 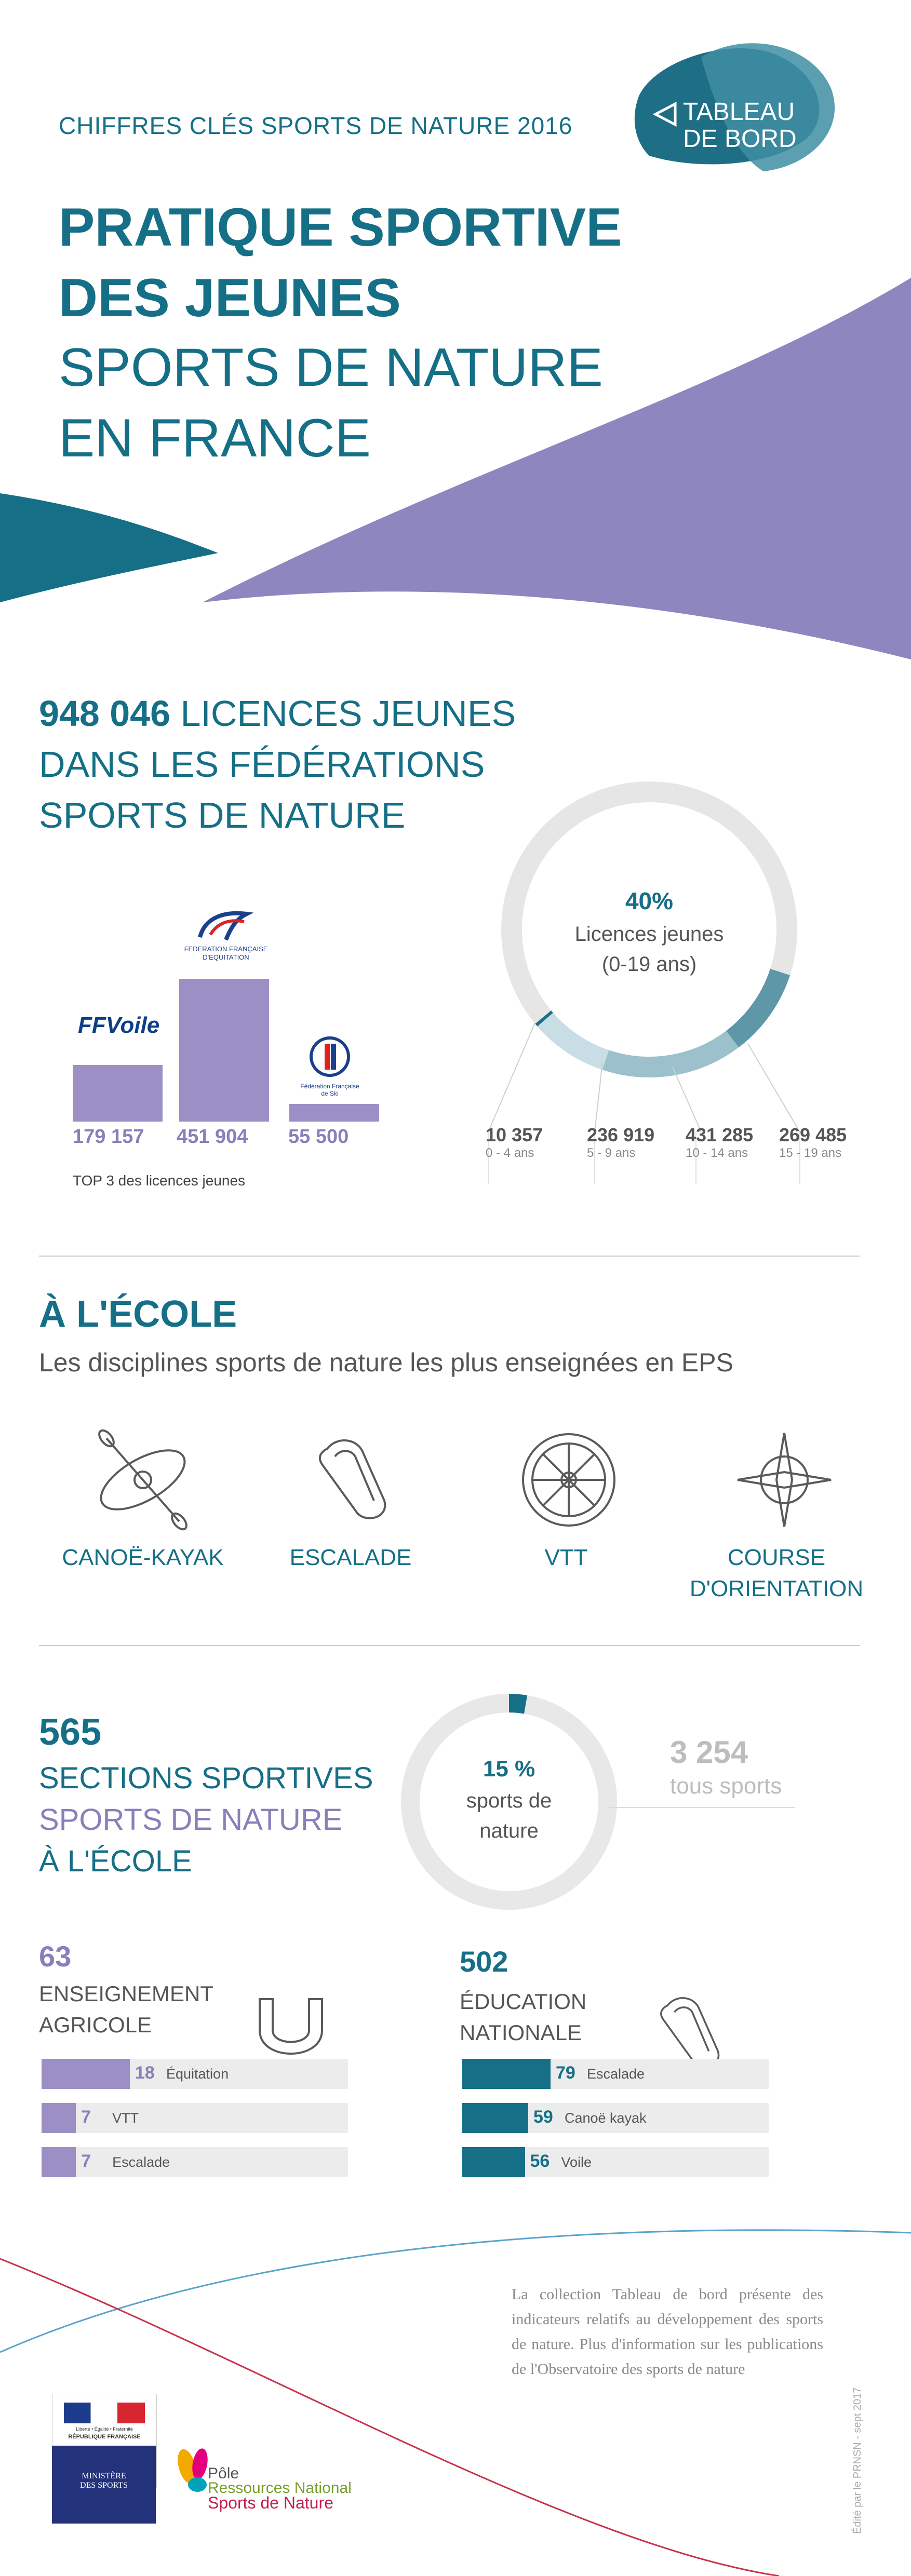 What do you see at coordinates (510, 1153) in the screenshot?
I see `age-label: 0 - 4 ans` at bounding box center [510, 1153].